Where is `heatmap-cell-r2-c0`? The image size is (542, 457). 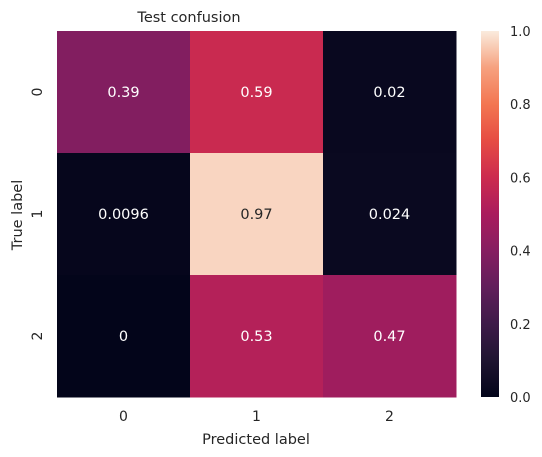
heatmap-cell-r2-c0 is located at coordinates (124, 336).